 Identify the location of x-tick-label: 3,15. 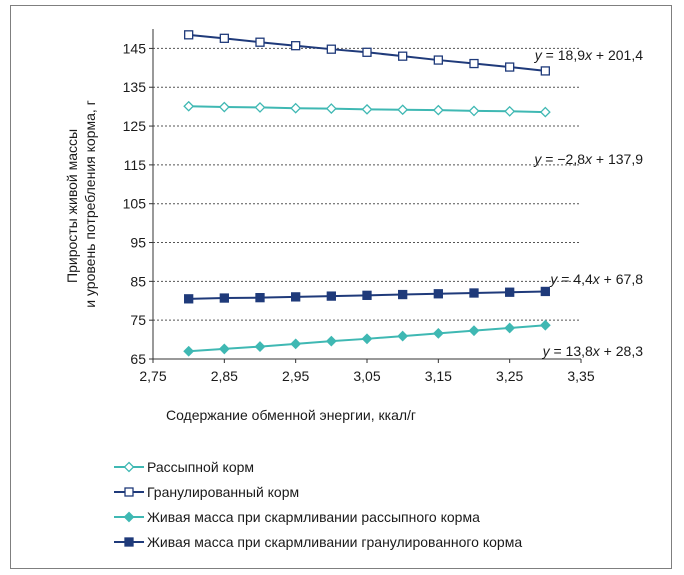
(438, 376).